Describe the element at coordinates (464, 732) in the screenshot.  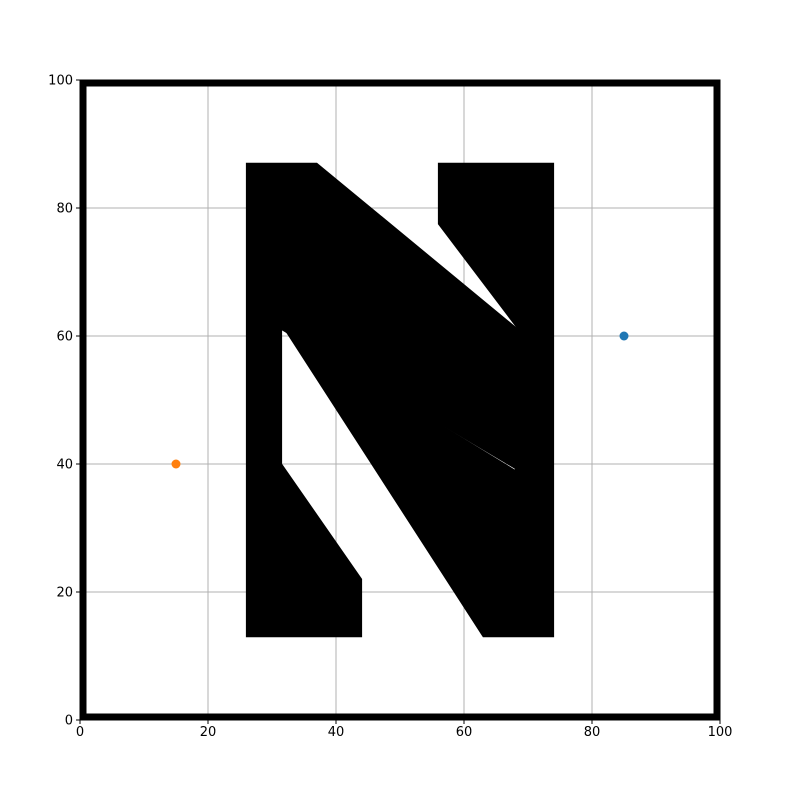
I see `x-tick-label-3: 60` at that location.